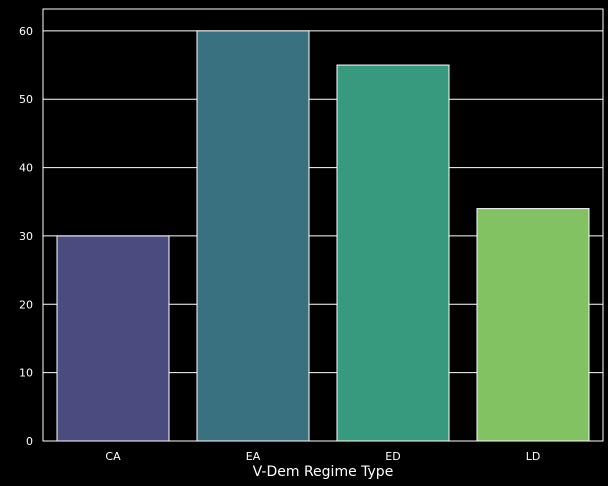  I want to click on y-tick-labels: 0 10 20 30 40 50 60, so click(26, 236).